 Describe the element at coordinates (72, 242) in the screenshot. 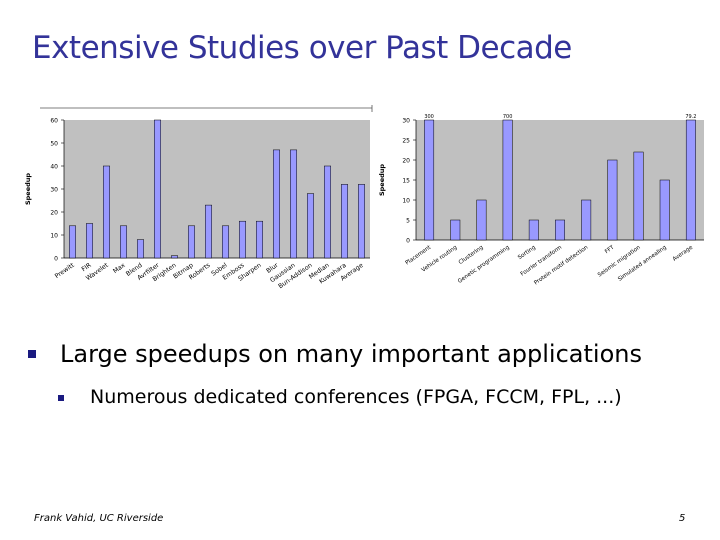

I see `bar-prewitt` at that location.